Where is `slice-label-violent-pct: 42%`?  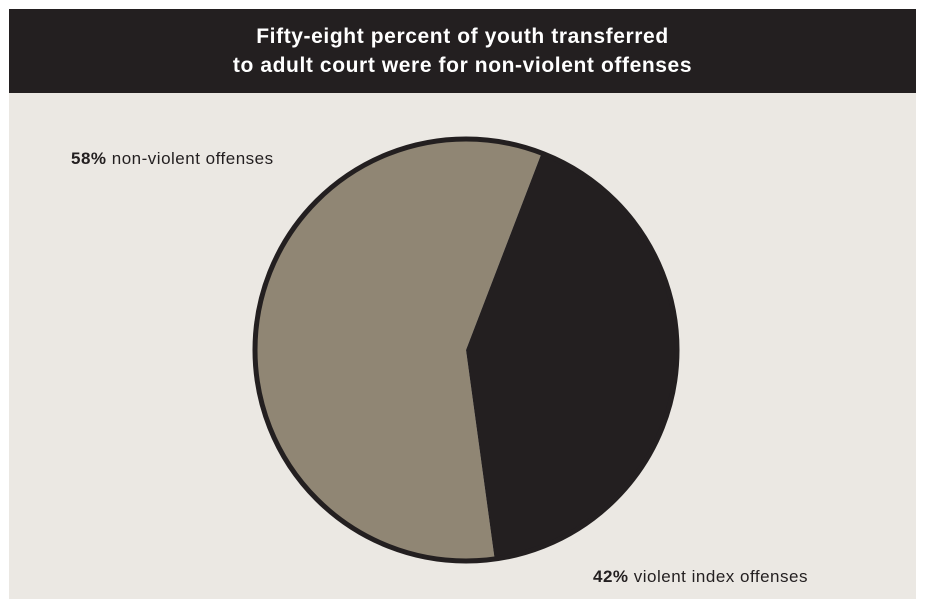 slice-label-violent-pct: 42% is located at coordinates (611, 576).